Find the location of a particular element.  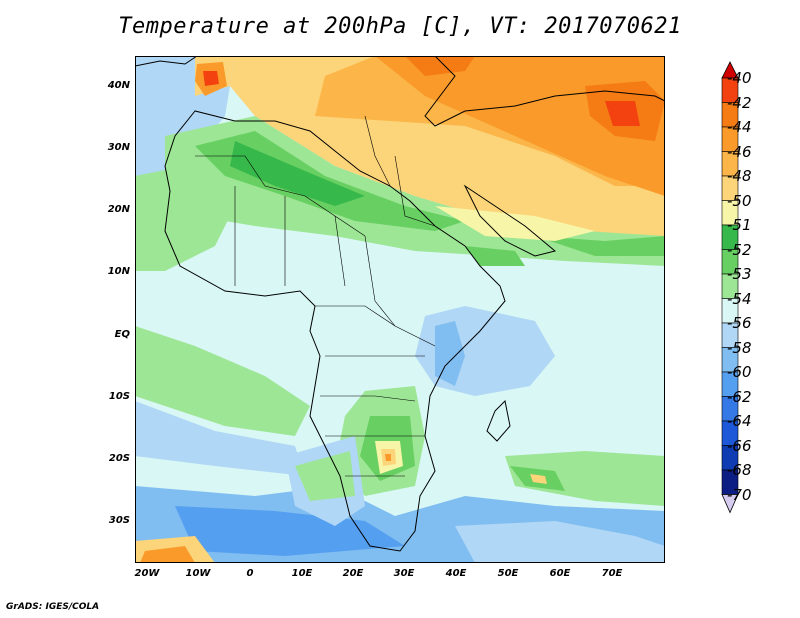

colorbar-label: -62 is located at coordinates (739, 396).